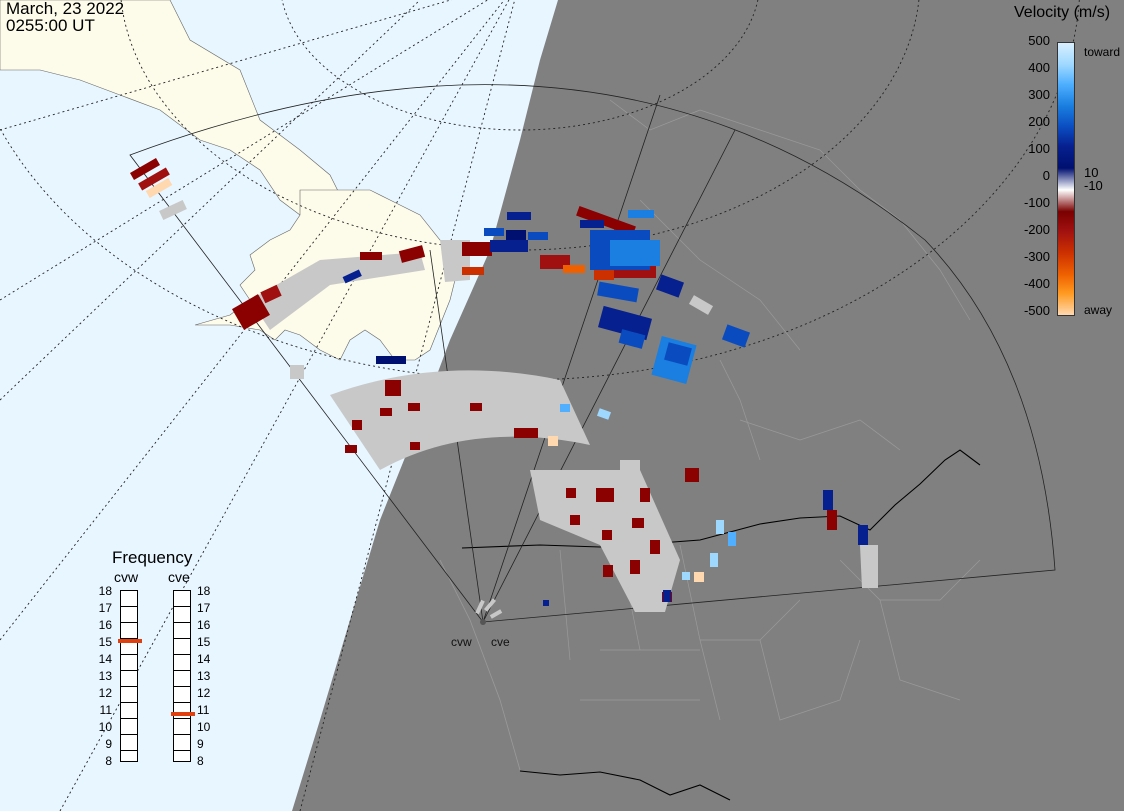 The image size is (1124, 811). I want to click on velocity-tick: 100, so click(1039, 148).